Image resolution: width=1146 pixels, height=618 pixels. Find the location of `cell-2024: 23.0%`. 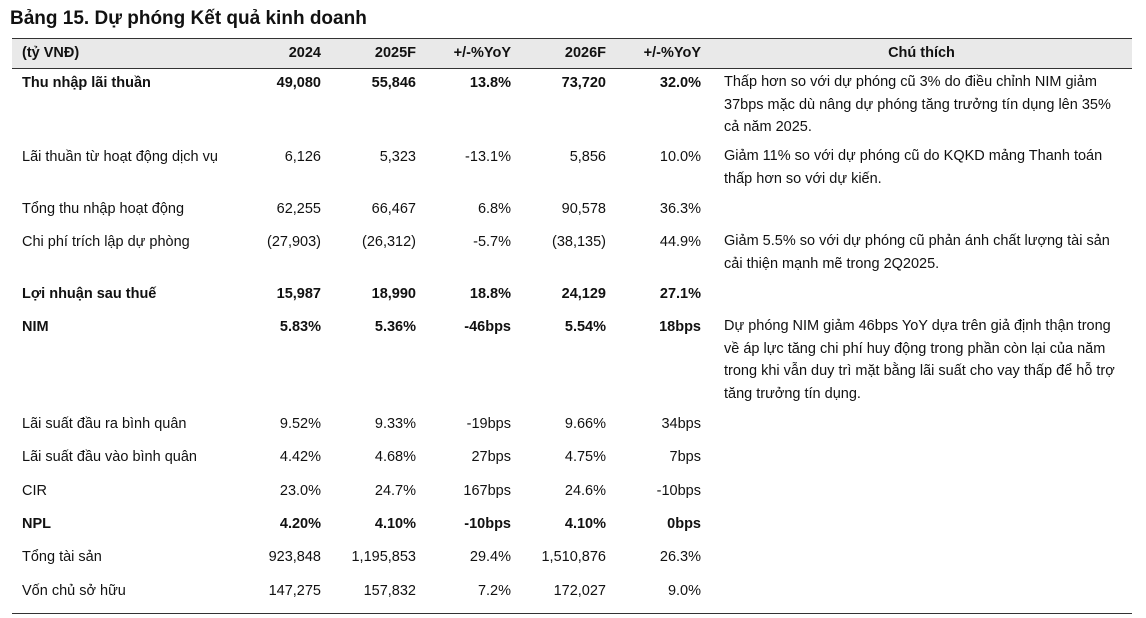

cell-2024: 23.0% is located at coordinates (300, 491).